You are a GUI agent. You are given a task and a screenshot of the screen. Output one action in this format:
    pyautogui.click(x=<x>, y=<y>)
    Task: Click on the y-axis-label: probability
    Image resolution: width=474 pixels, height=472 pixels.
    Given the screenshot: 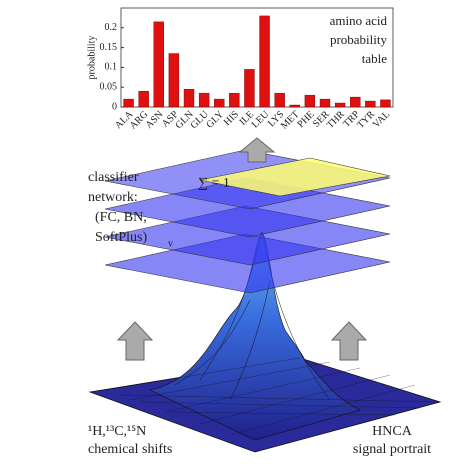 What is the action you would take?
    pyautogui.click(x=91, y=58)
    